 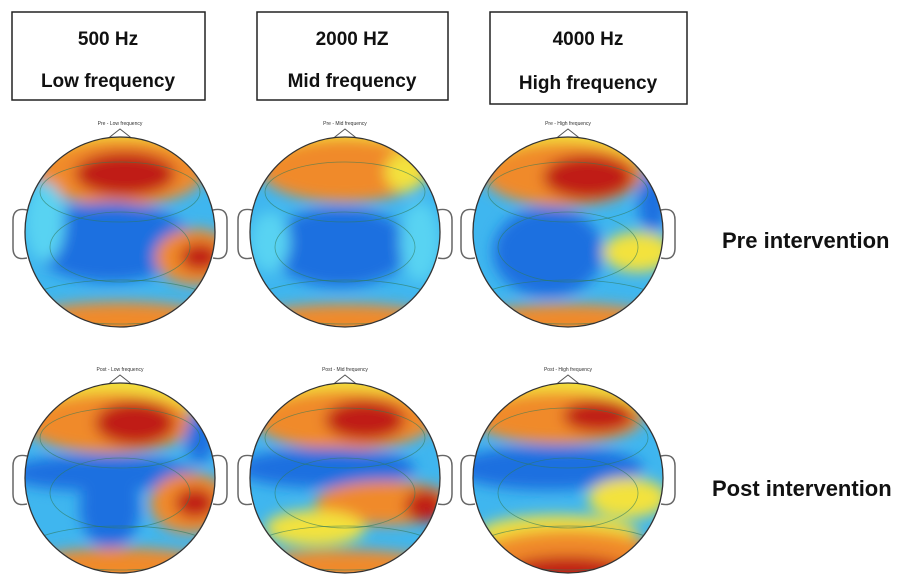 What do you see at coordinates (568, 370) in the screenshot?
I see `map-title: Post - High frequency` at bounding box center [568, 370].